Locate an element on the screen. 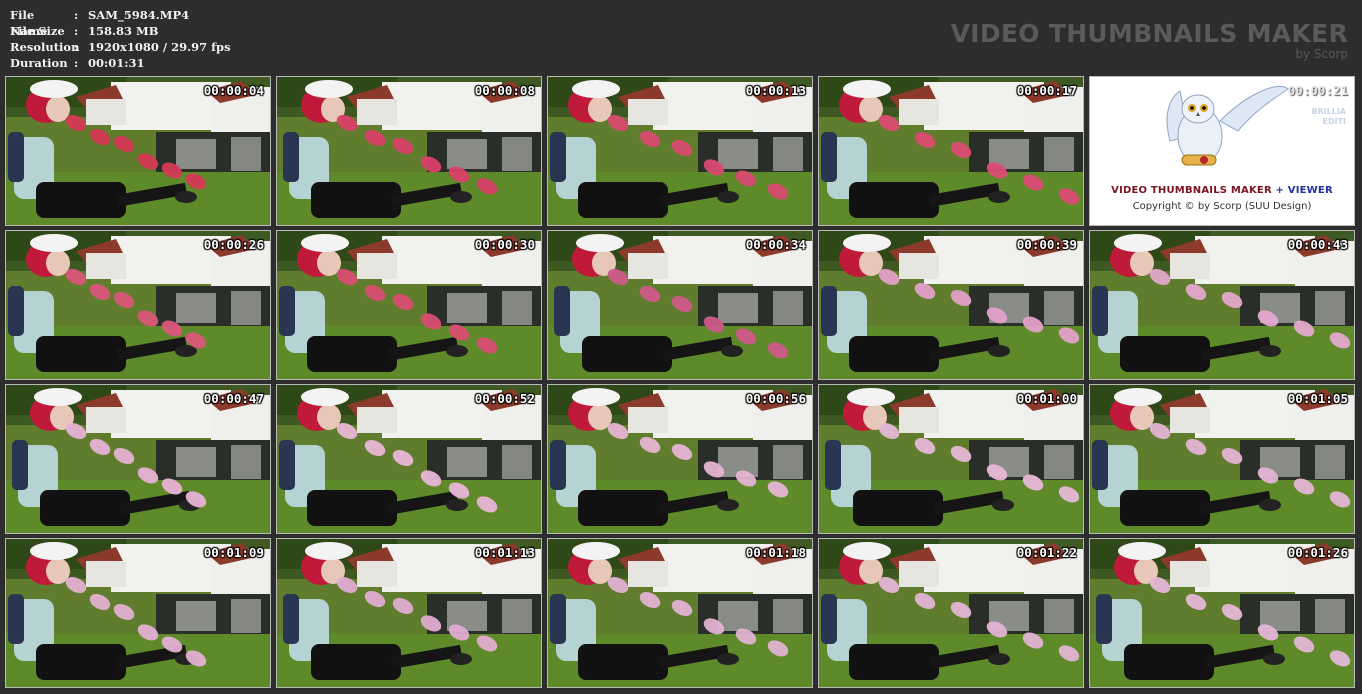 The height and width of the screenshot is (694, 1362). thumbnail-frame: 00:00:34 is located at coordinates (680, 305).